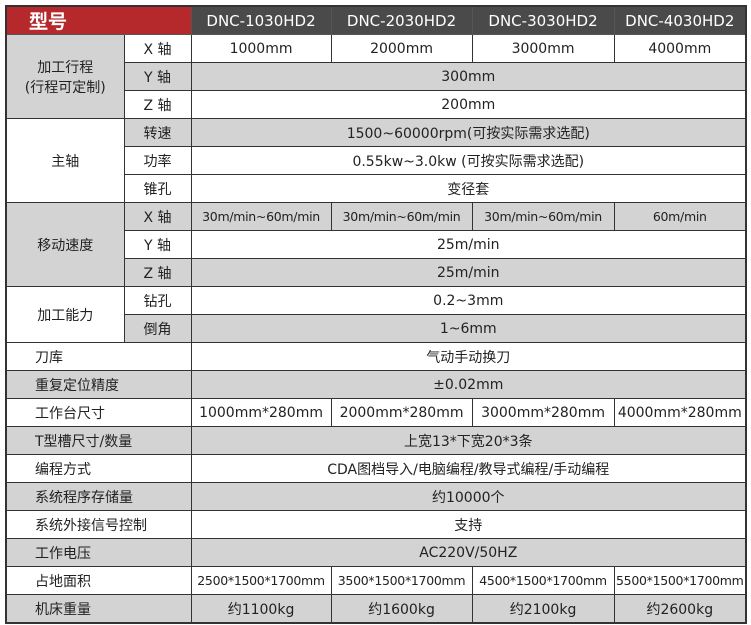 Image resolution: width=751 pixels, height=625 pixels. I want to click on table-row: 倒角 1~6mm, so click(376, 328).